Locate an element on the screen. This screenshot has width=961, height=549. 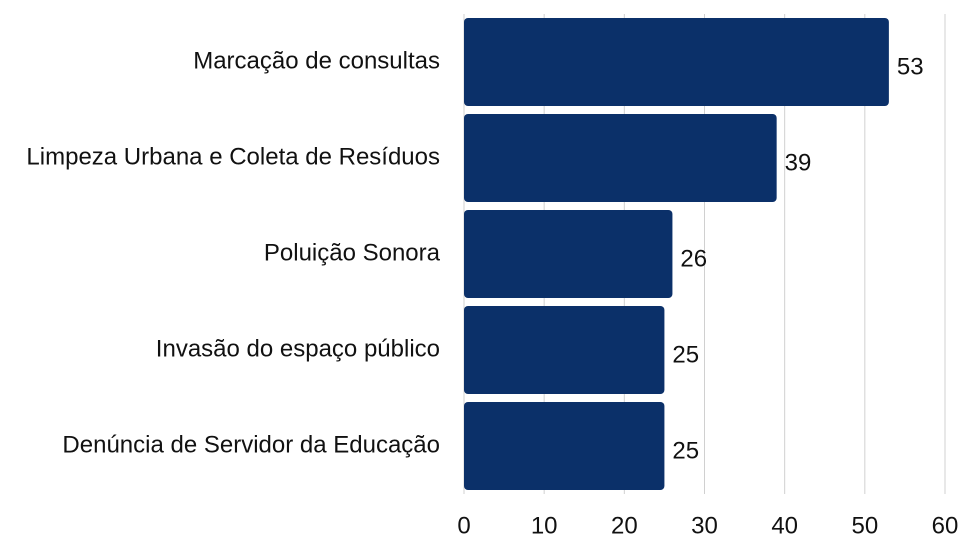
x-tick-label: 30 is located at coordinates (704, 525).